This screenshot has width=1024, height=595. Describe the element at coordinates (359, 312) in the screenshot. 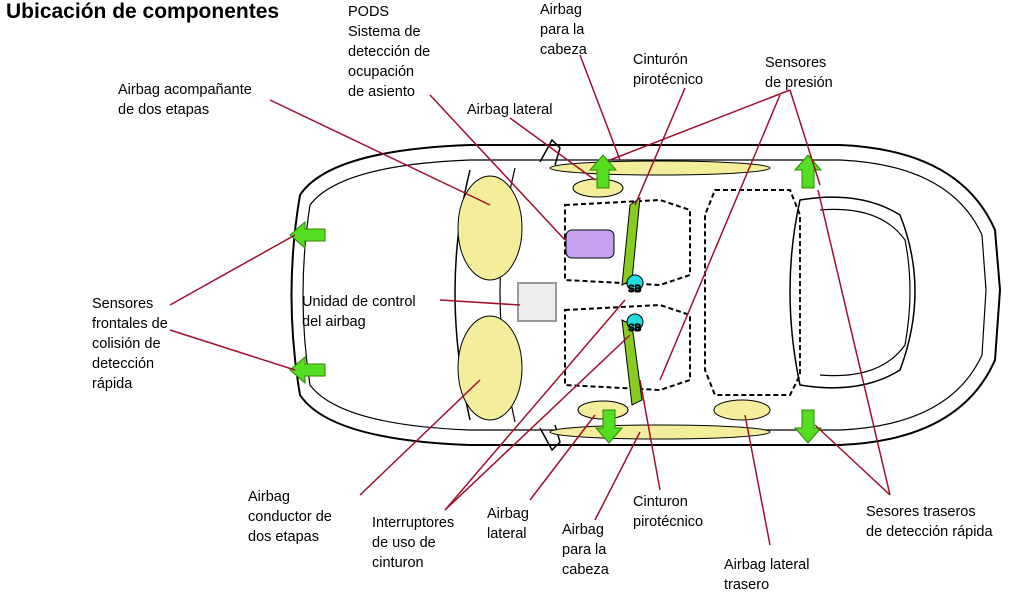

I see `label-unidad-control: Unidad de control del airbag` at that location.